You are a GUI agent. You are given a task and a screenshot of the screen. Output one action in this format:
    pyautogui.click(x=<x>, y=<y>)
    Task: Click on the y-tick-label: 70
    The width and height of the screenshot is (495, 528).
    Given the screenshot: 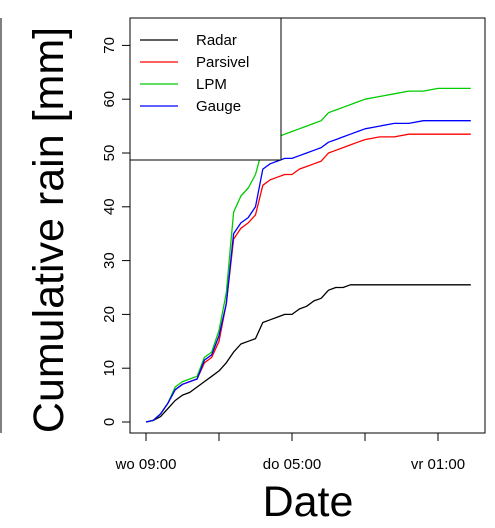 What is the action you would take?
    pyautogui.click(x=109, y=45)
    